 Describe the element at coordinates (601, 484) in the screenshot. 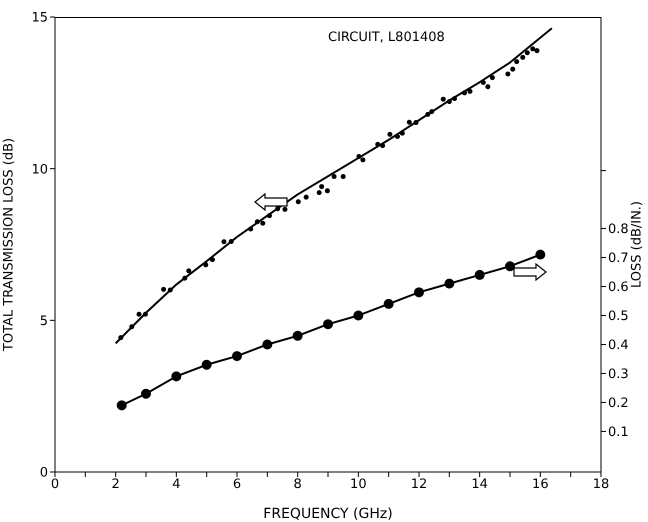

I see `x-tick-label: 18` at that location.